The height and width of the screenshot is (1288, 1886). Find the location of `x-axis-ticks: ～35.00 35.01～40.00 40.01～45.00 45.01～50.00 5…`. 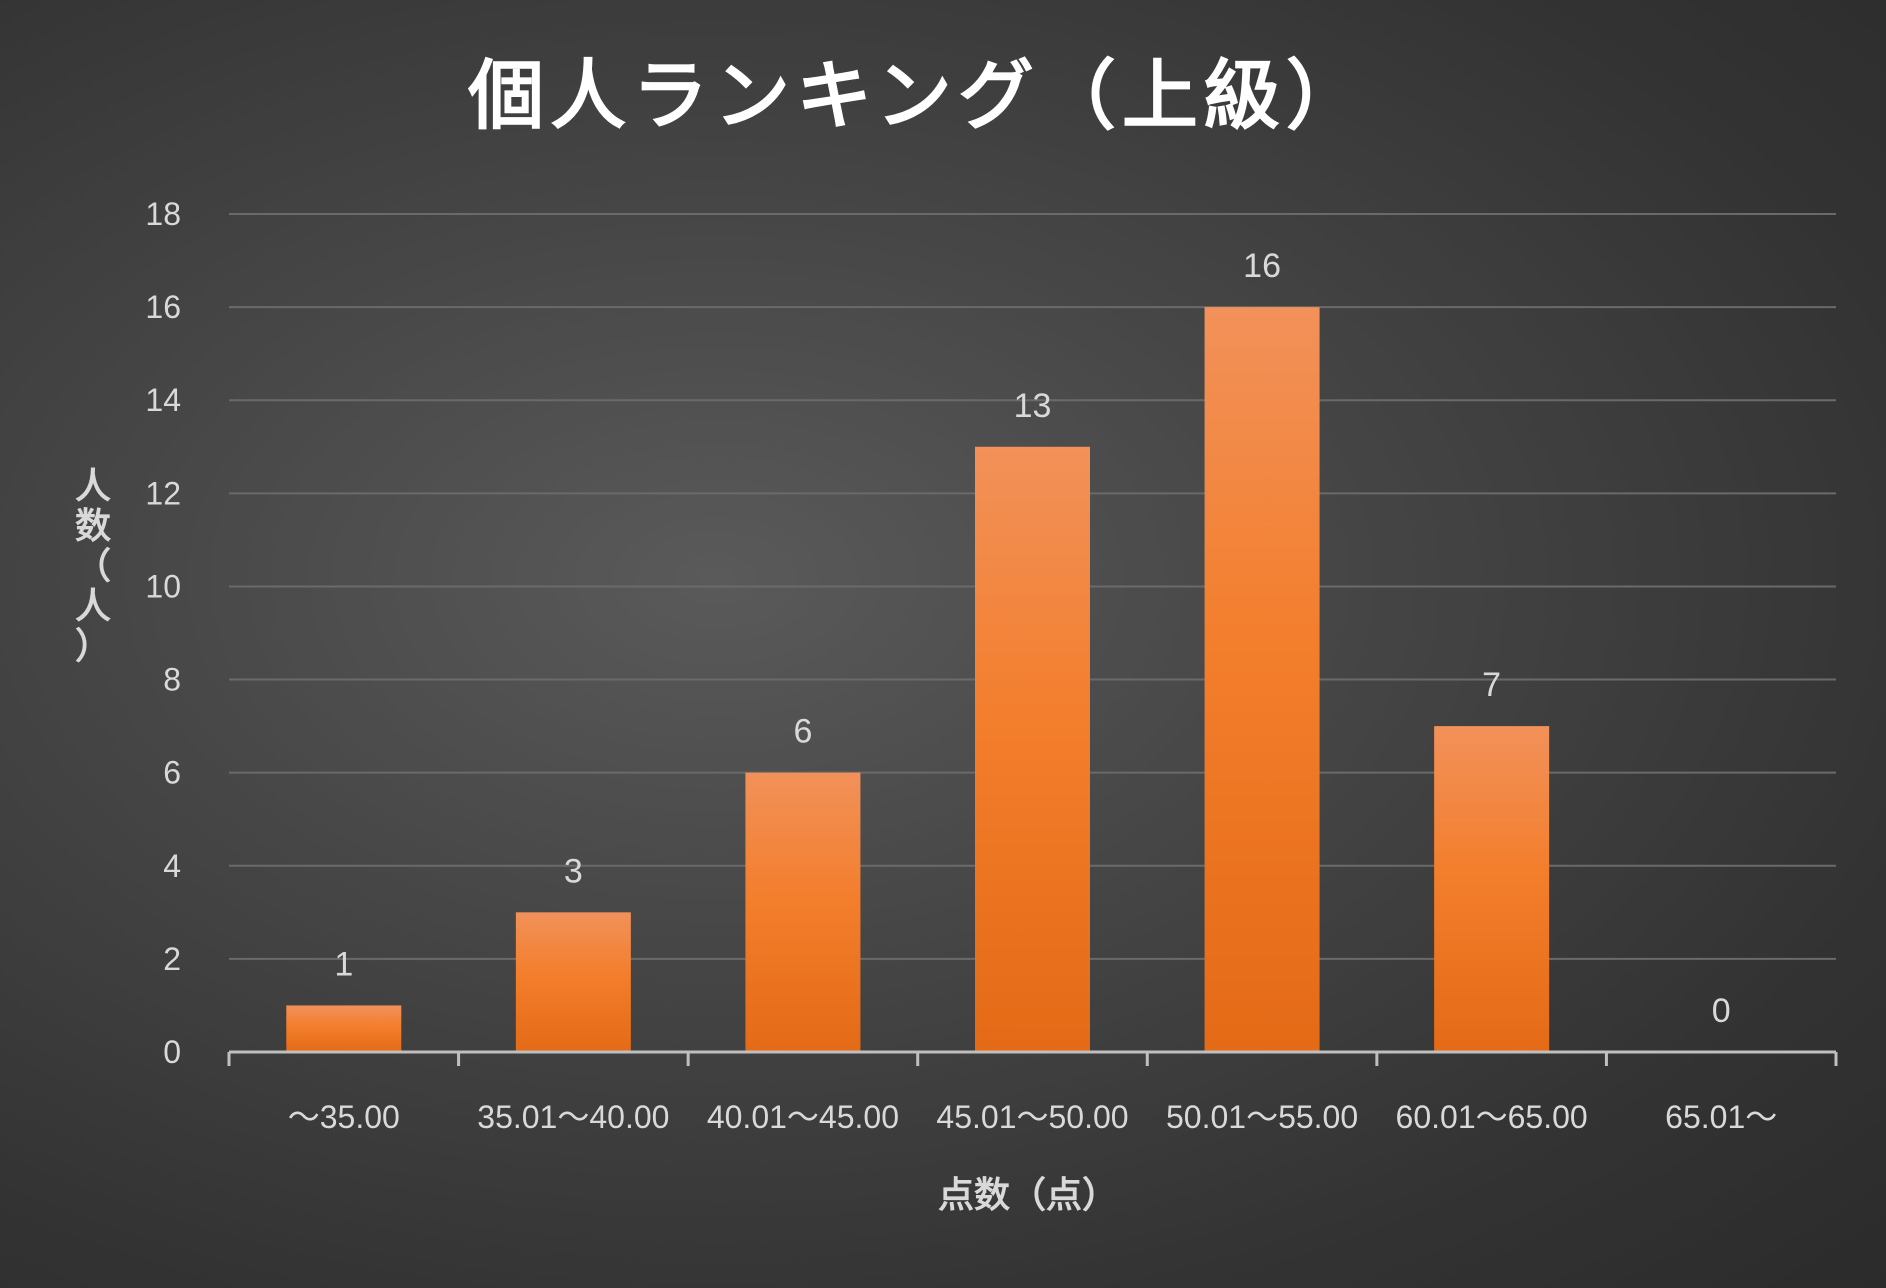

x-axis-ticks: ～35.00 35.01～40.00 40.01～45.00 45.01～50.00 5… is located at coordinates (1033, 1117).